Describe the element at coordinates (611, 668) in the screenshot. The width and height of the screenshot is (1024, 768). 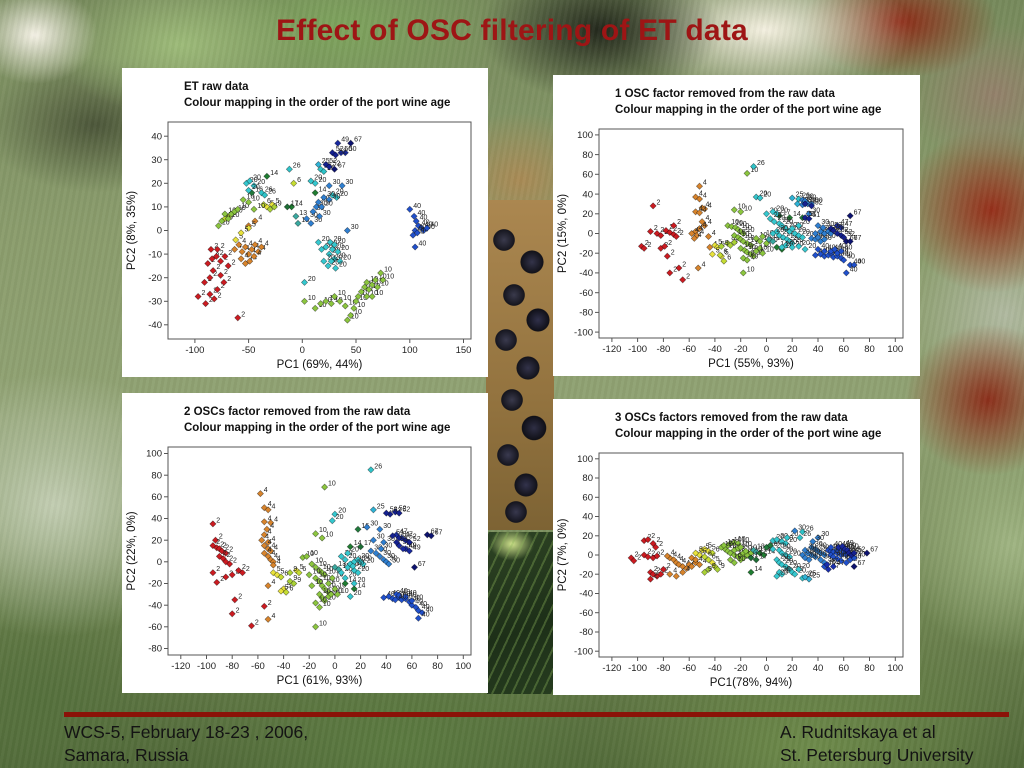
I see `svg-text: -120` at that location.